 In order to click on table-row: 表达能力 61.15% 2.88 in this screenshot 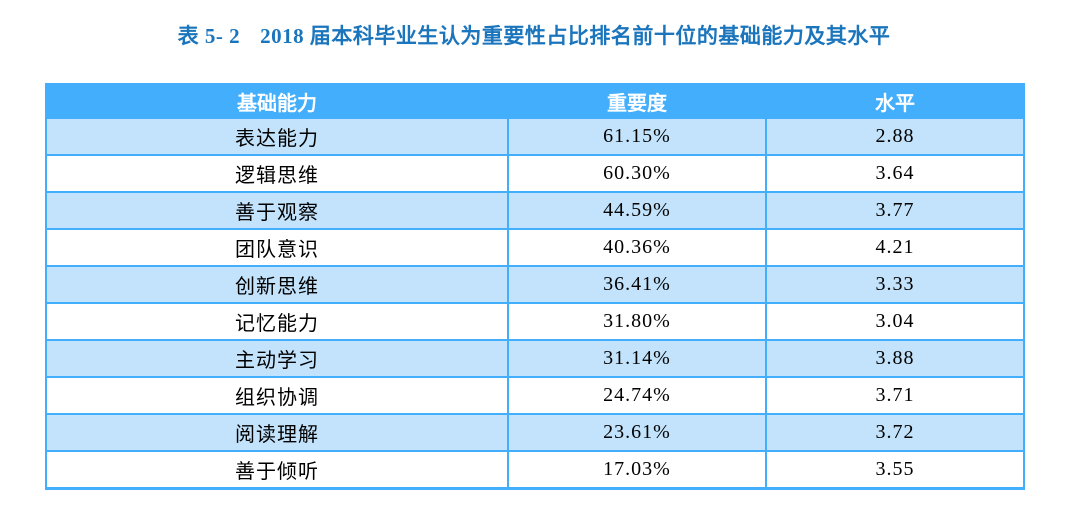, I will do `click(535, 136)`.